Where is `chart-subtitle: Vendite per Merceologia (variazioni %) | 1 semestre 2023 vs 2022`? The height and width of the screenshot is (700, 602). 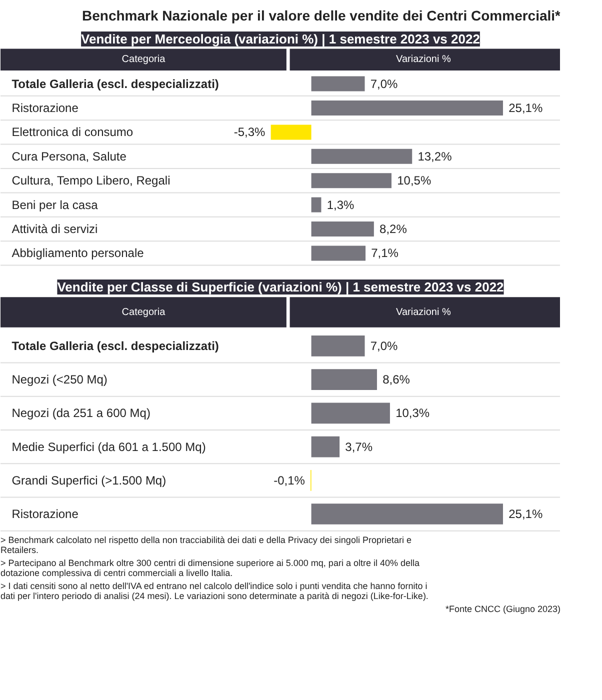
chart-subtitle: Vendite per Merceologia (variazioni %) | 1 semestre 2023 vs 2022 is located at coordinates (280, 39).